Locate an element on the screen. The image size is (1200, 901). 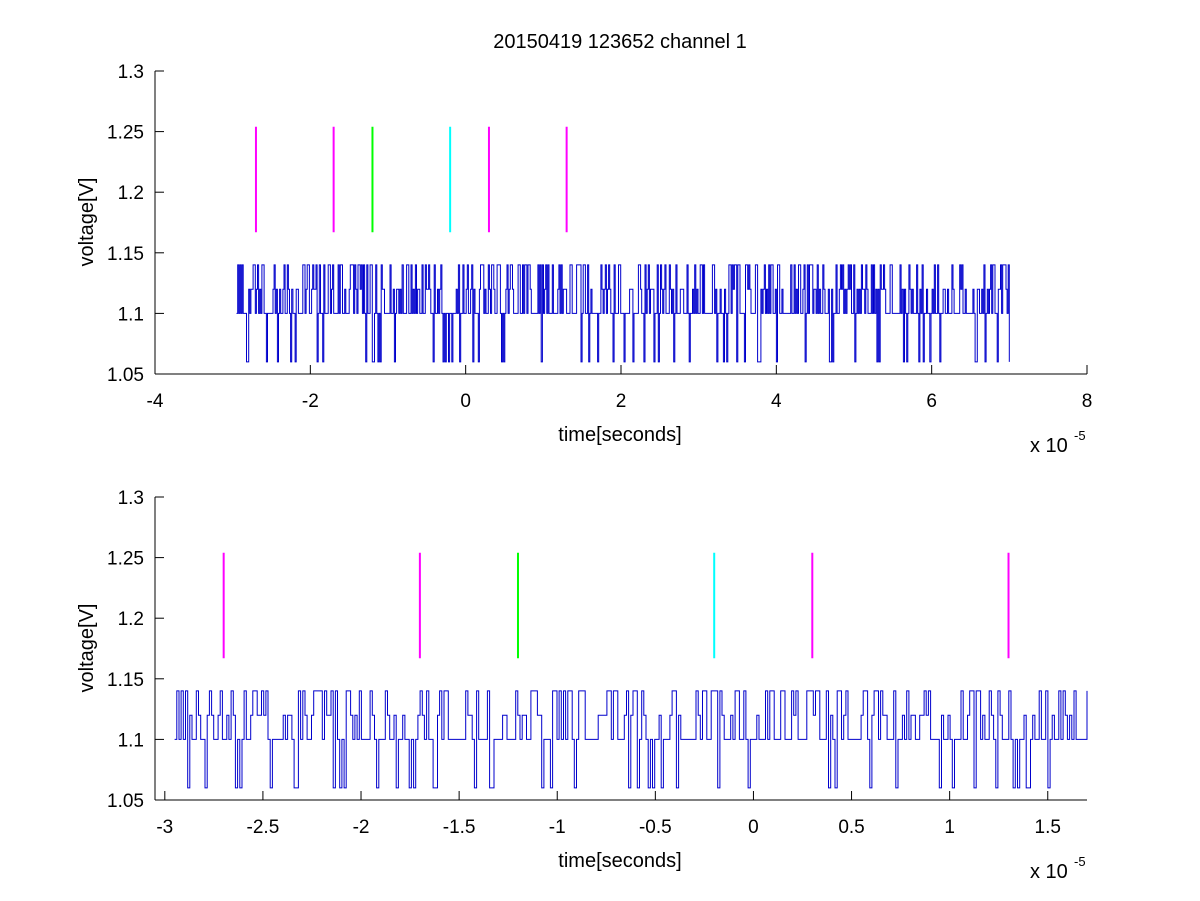
x-tick-label: -2.5 is located at coordinates (263, 827).